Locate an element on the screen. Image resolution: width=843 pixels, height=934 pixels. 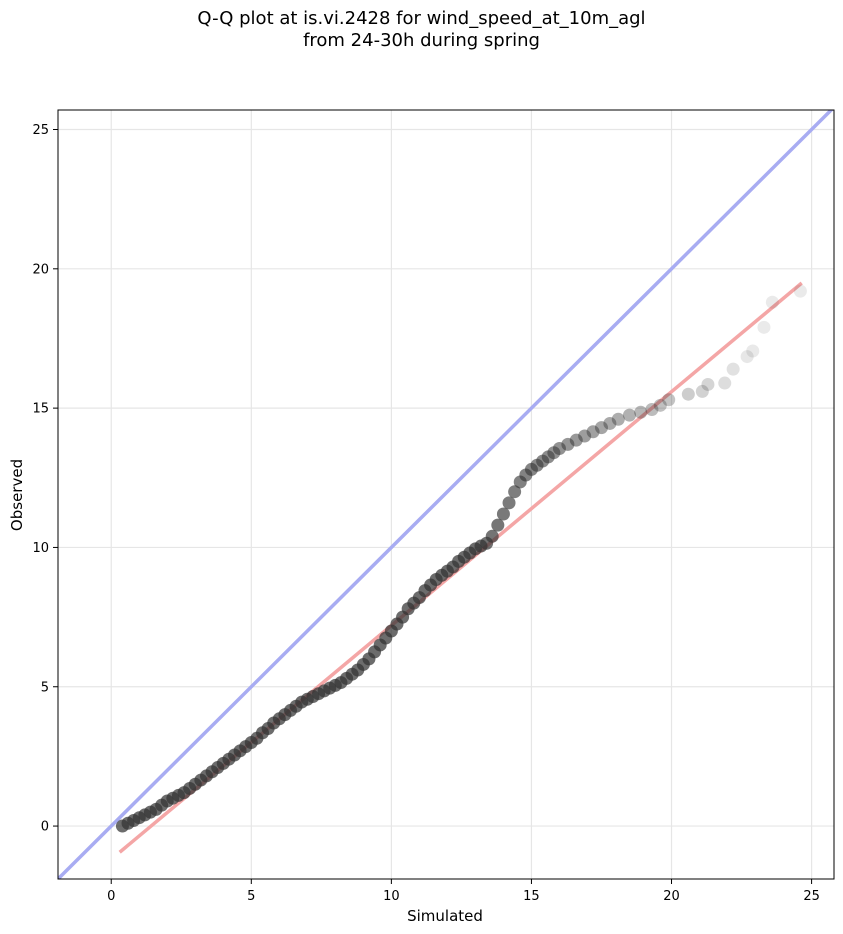
y-tick-label: 5 is located at coordinates (45, 687).